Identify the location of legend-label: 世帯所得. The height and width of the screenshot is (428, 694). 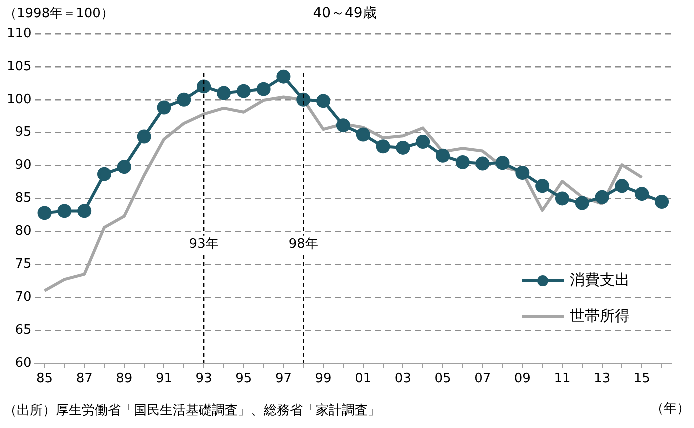
(600, 315).